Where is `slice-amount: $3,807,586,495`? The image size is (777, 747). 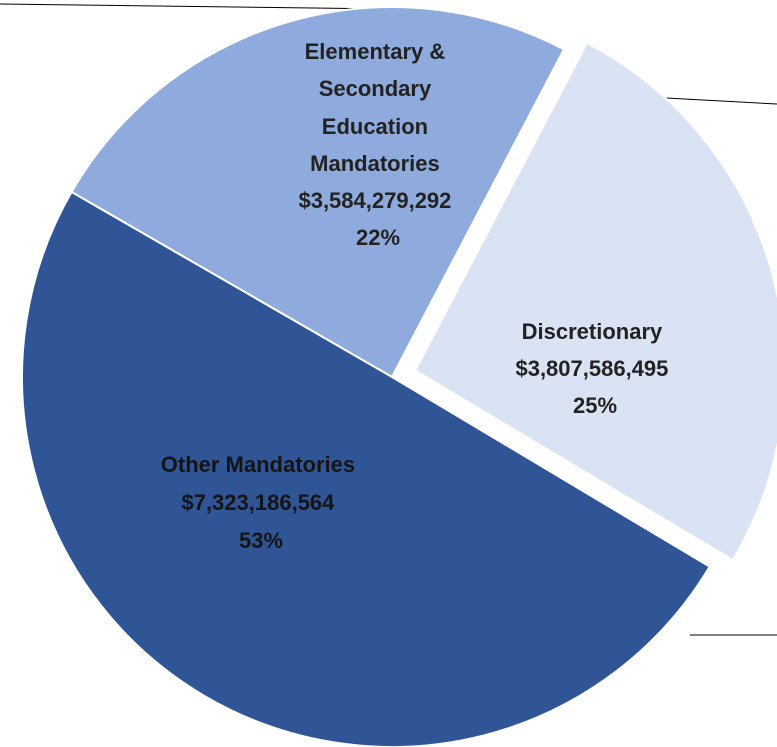
slice-amount: $3,807,586,495 is located at coordinates (591, 368).